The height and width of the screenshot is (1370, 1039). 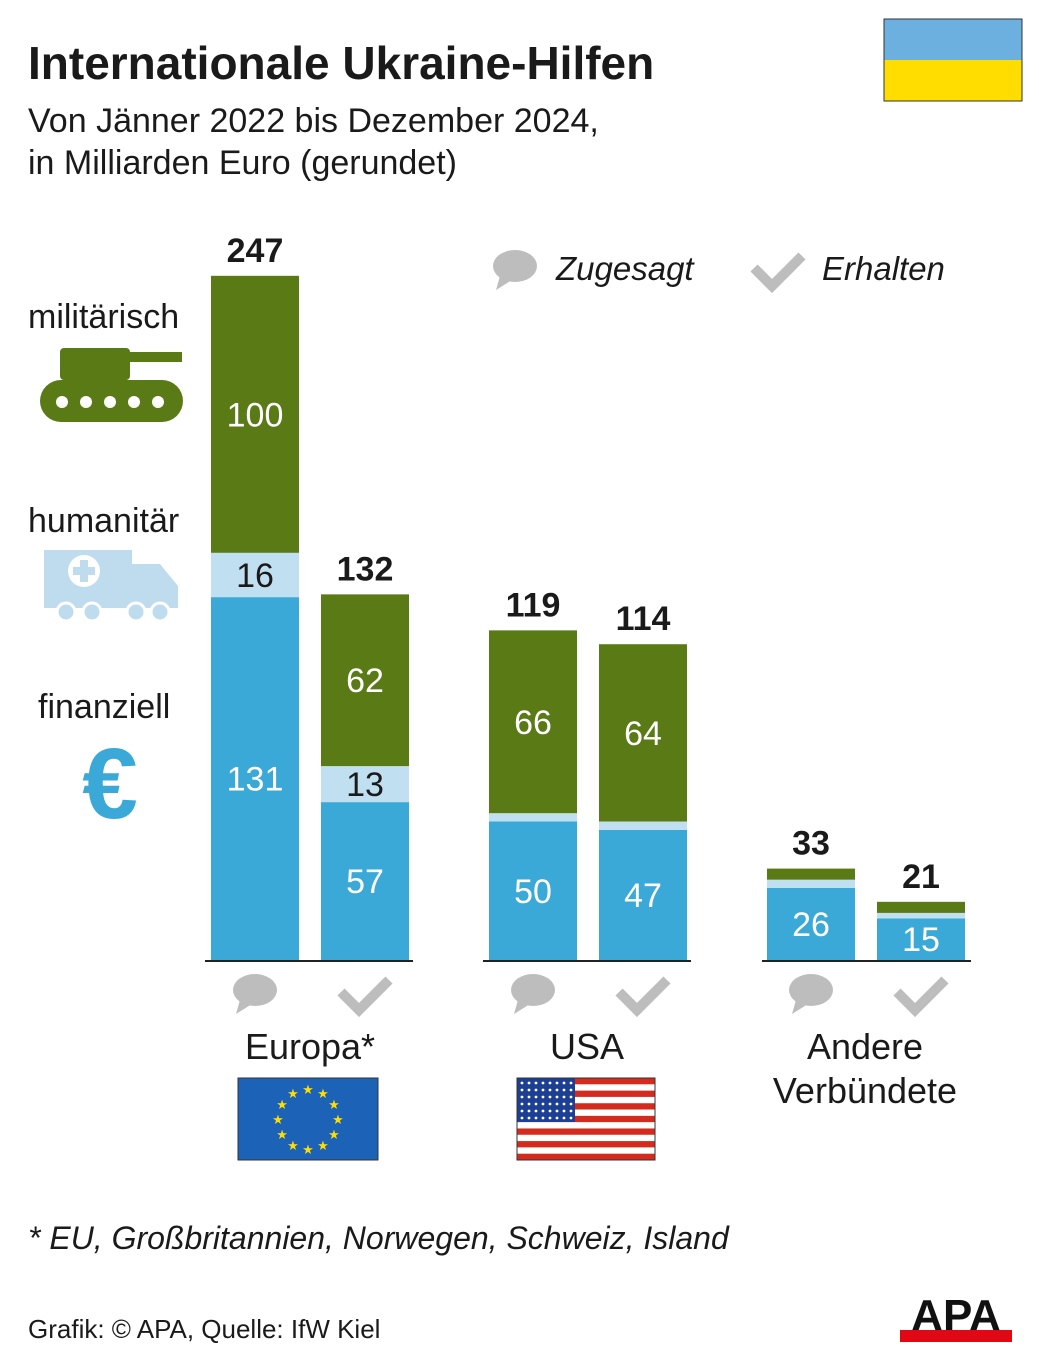 What do you see at coordinates (111, 385) in the screenshot?
I see `tank-icon` at bounding box center [111, 385].